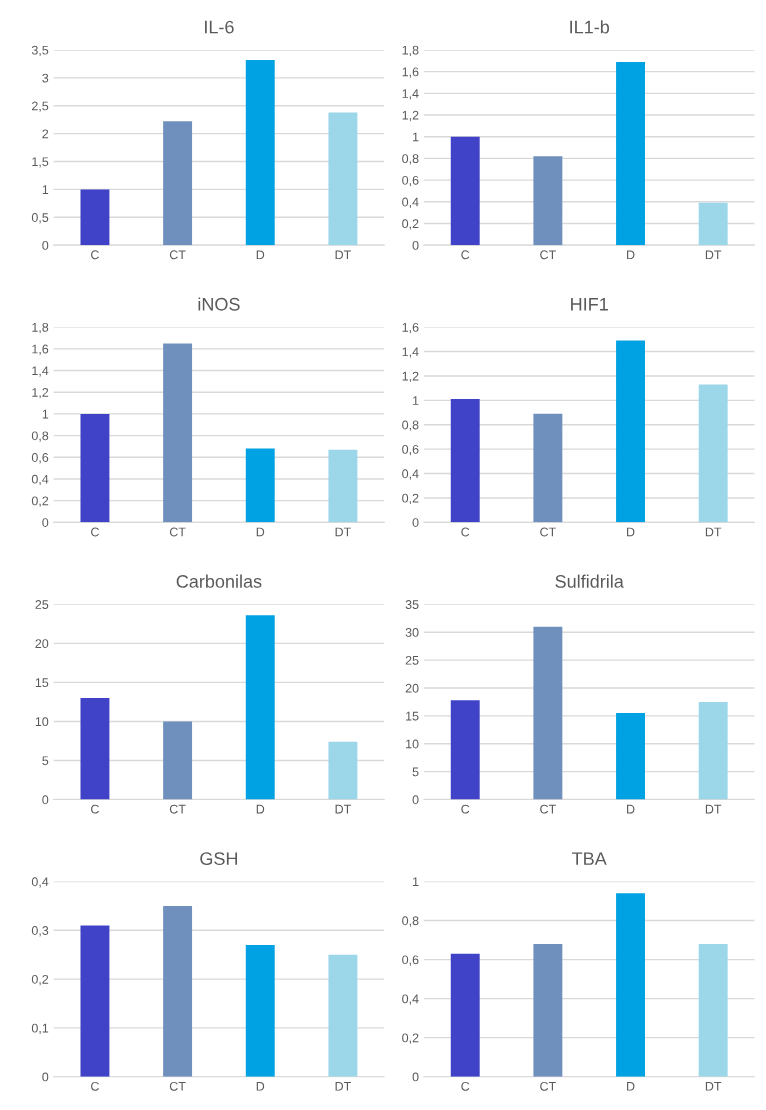 The height and width of the screenshot is (1110, 766). Describe the element at coordinates (412, 604) in the screenshot. I see `y-tick-label: 35` at that location.